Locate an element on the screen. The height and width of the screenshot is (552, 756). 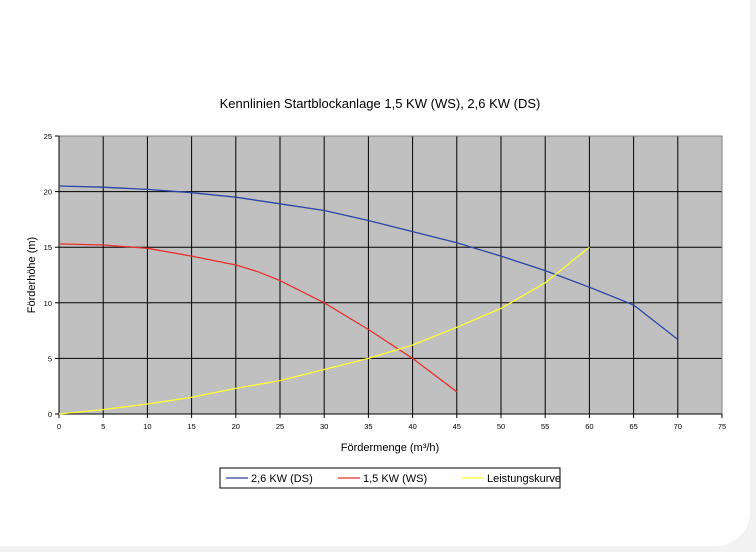
y-tick-label: 20 is located at coordinates (48, 192).